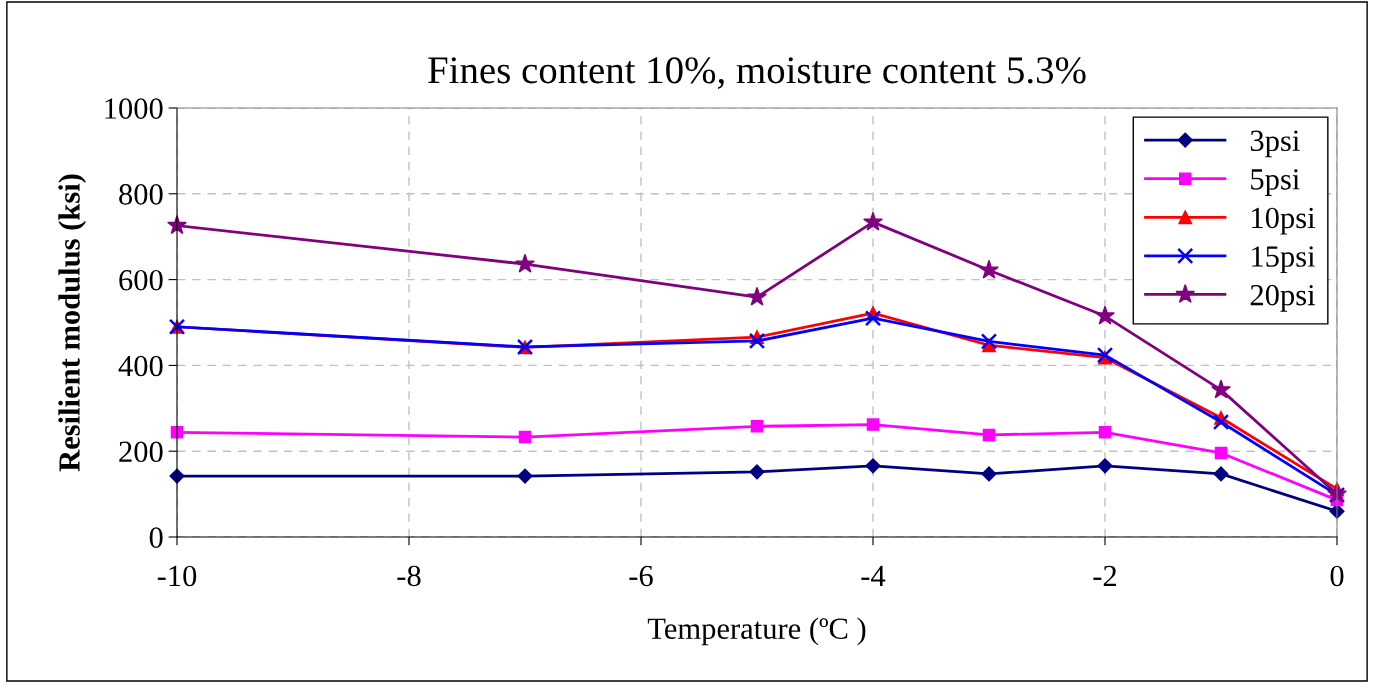 The height and width of the screenshot is (683, 1374). I want to click on legend-label: 5psi, so click(1275, 182).